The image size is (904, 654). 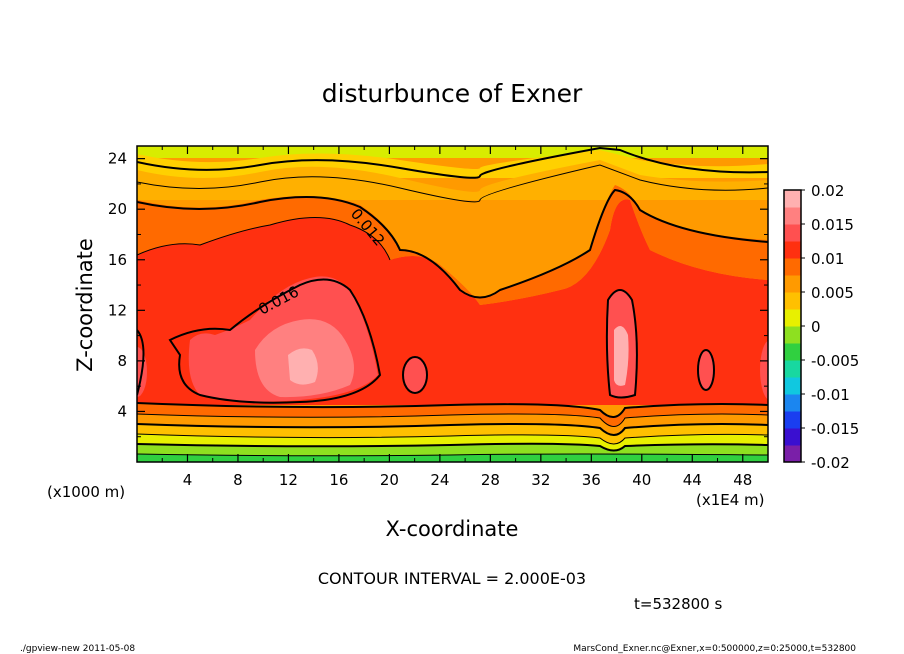 I want to click on colorbar, so click(x=792, y=326).